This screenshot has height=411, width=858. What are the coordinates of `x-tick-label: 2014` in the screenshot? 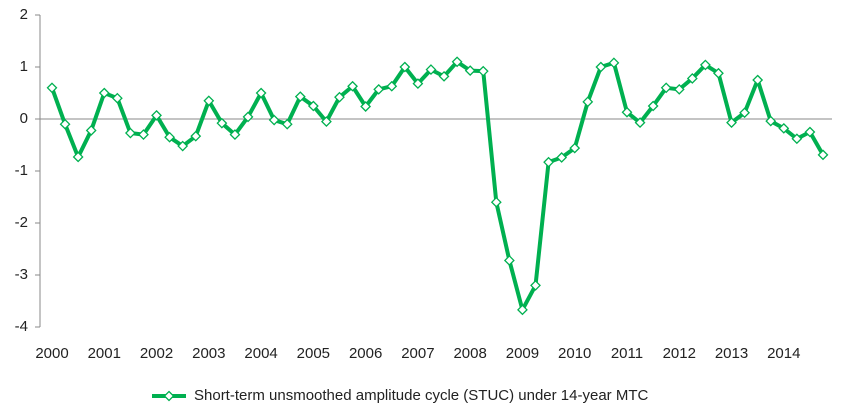 It's located at (783, 353).